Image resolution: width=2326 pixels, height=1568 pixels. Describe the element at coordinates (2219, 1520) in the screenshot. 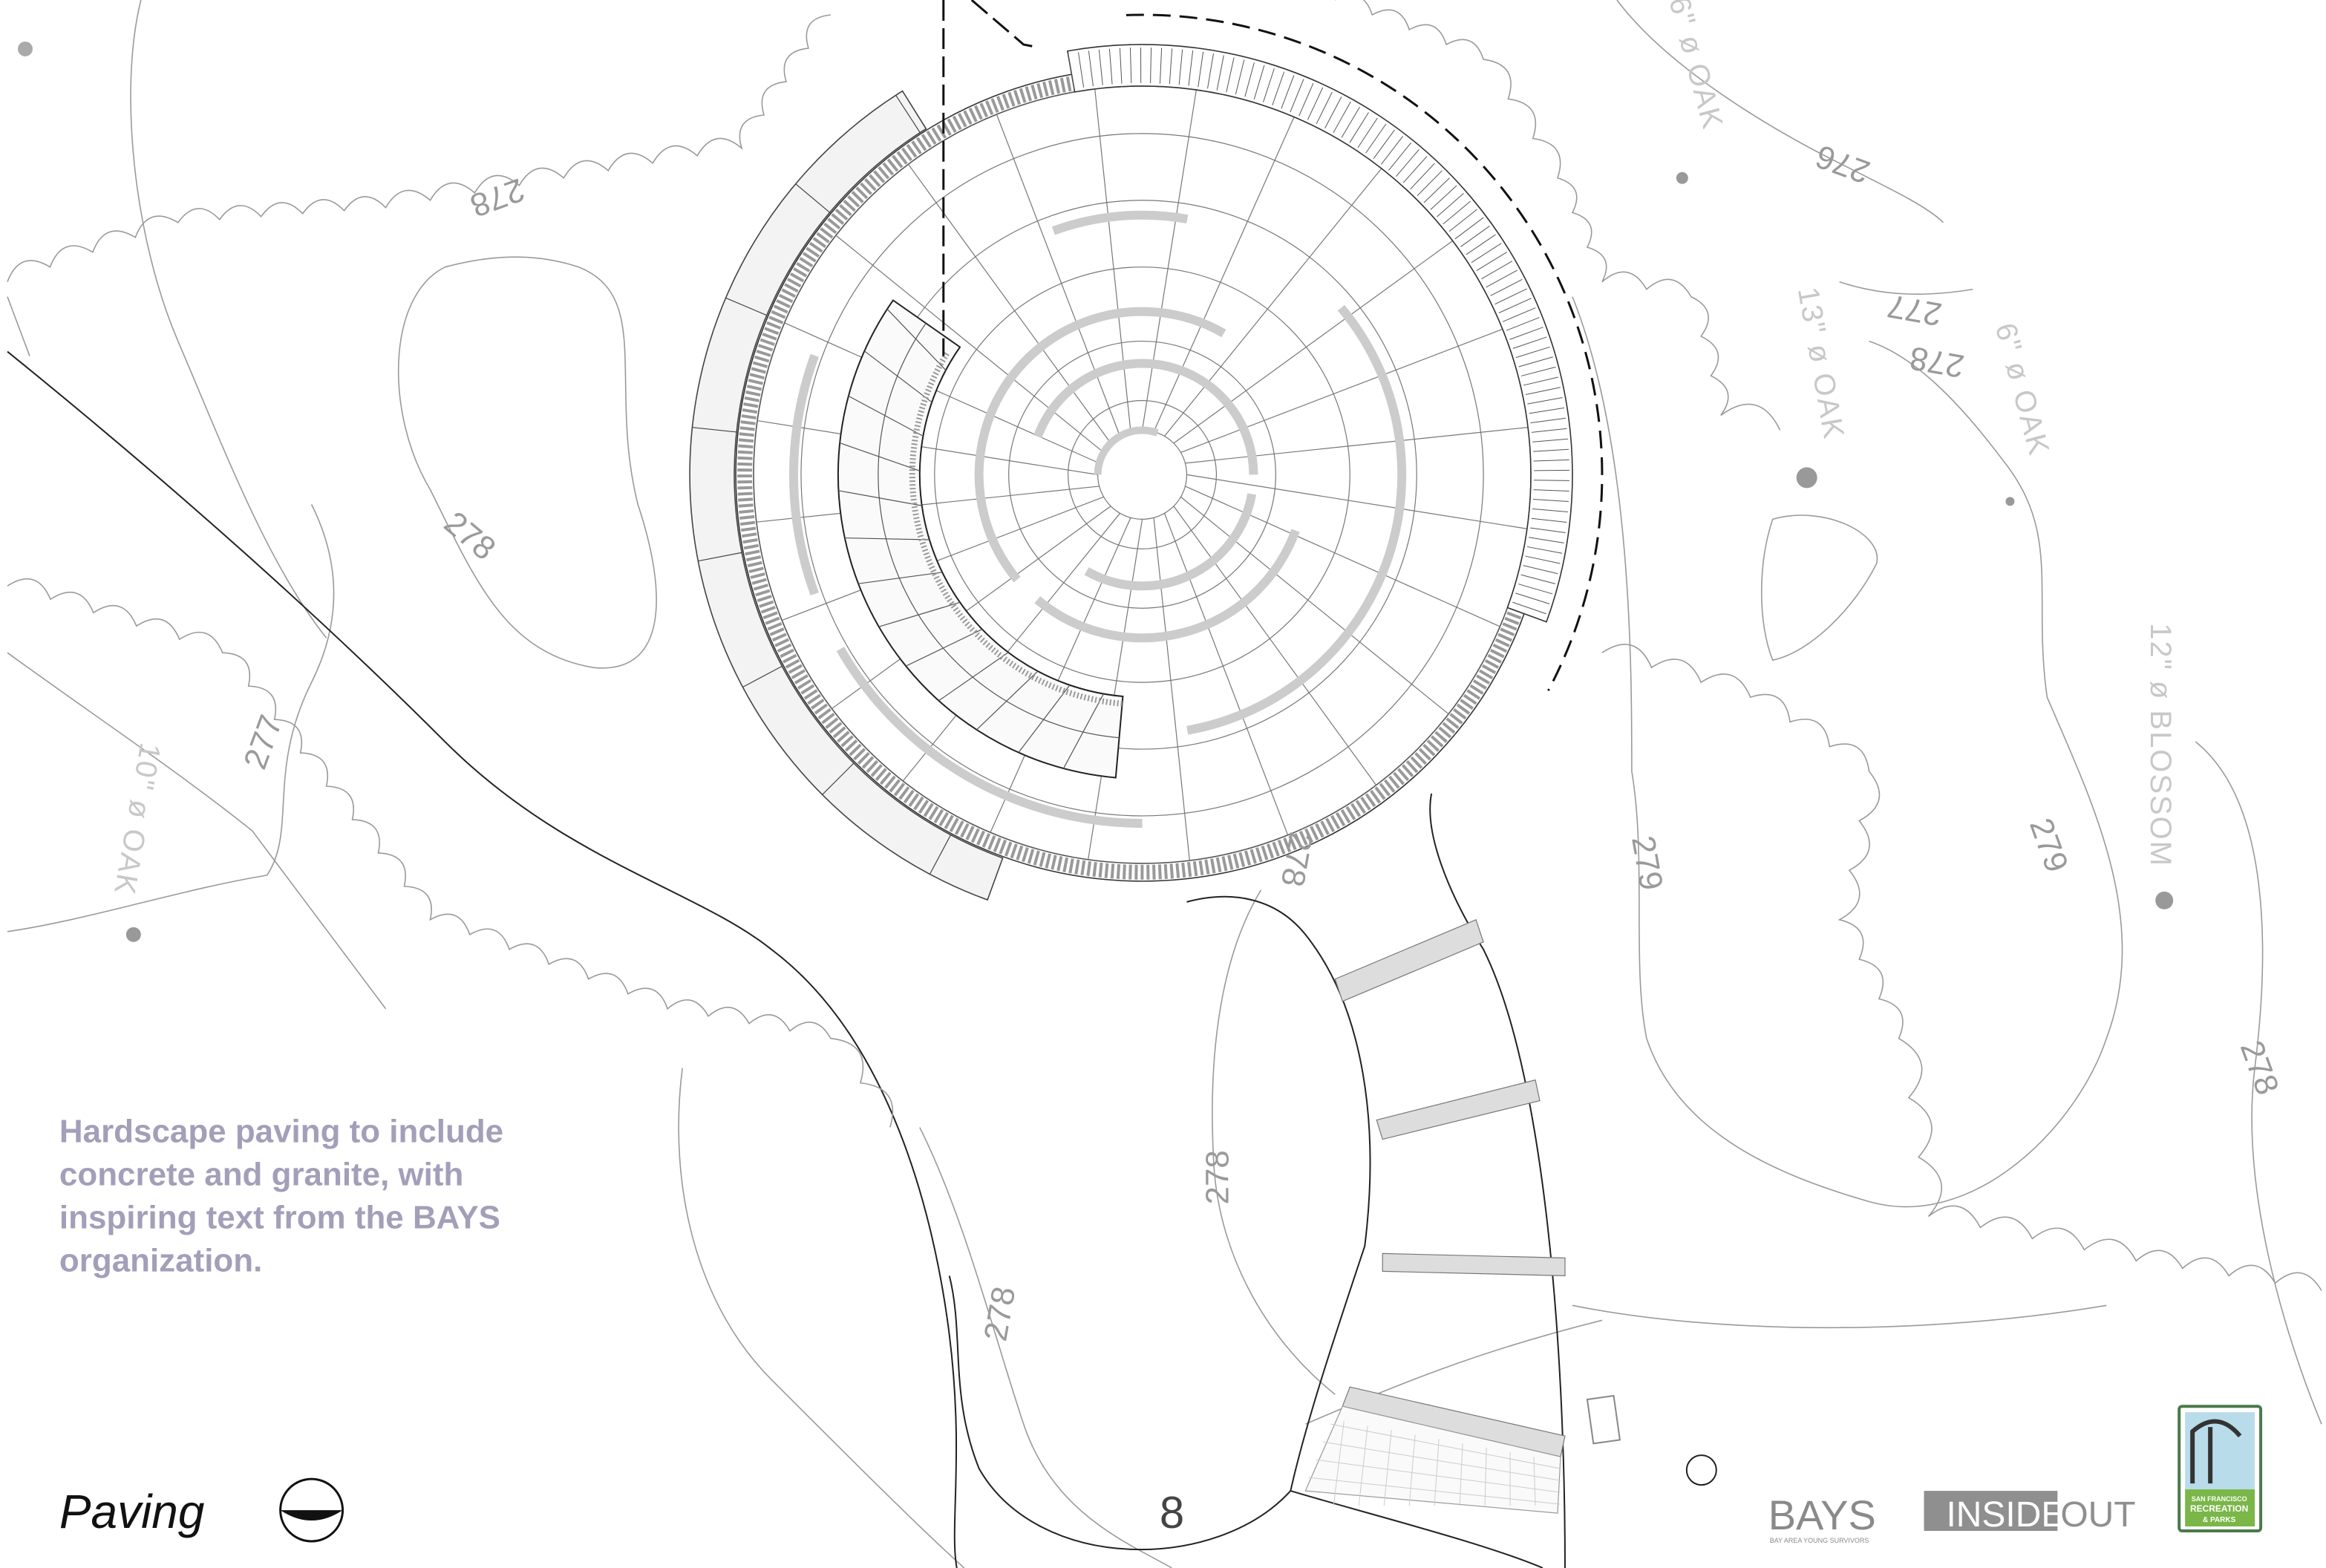

I see `rec-park-text: & PARKS` at that location.